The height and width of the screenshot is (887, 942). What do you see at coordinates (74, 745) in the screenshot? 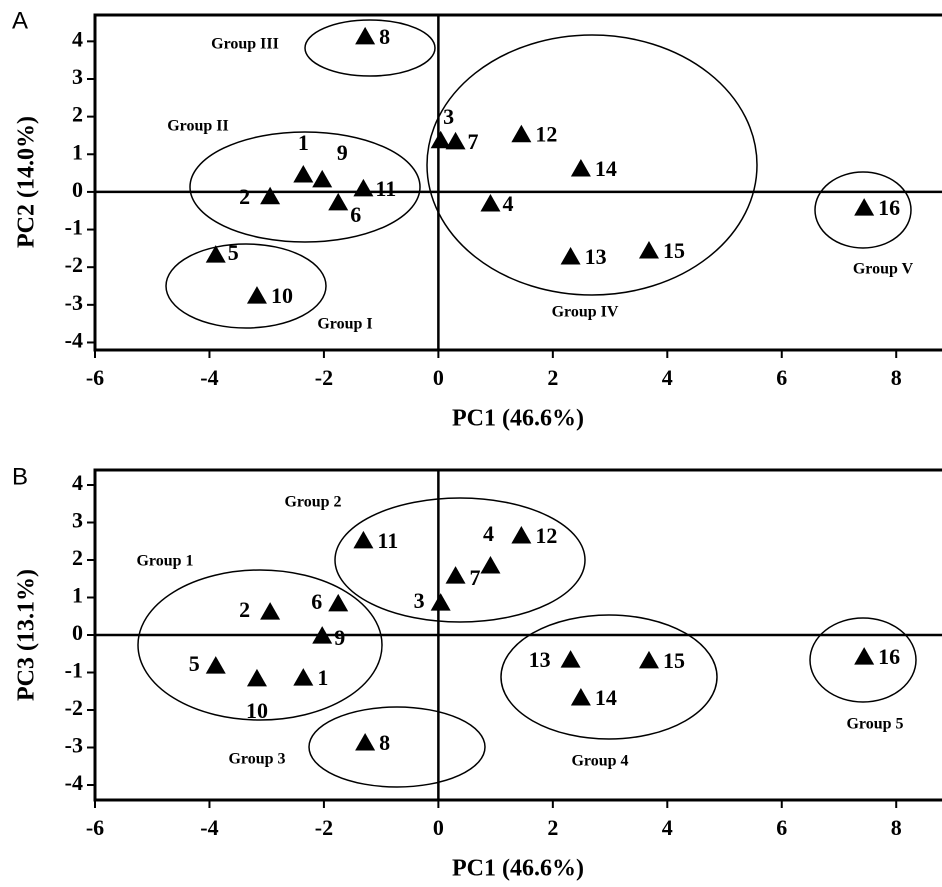
I see `y-tick-label: -3` at bounding box center [74, 745].